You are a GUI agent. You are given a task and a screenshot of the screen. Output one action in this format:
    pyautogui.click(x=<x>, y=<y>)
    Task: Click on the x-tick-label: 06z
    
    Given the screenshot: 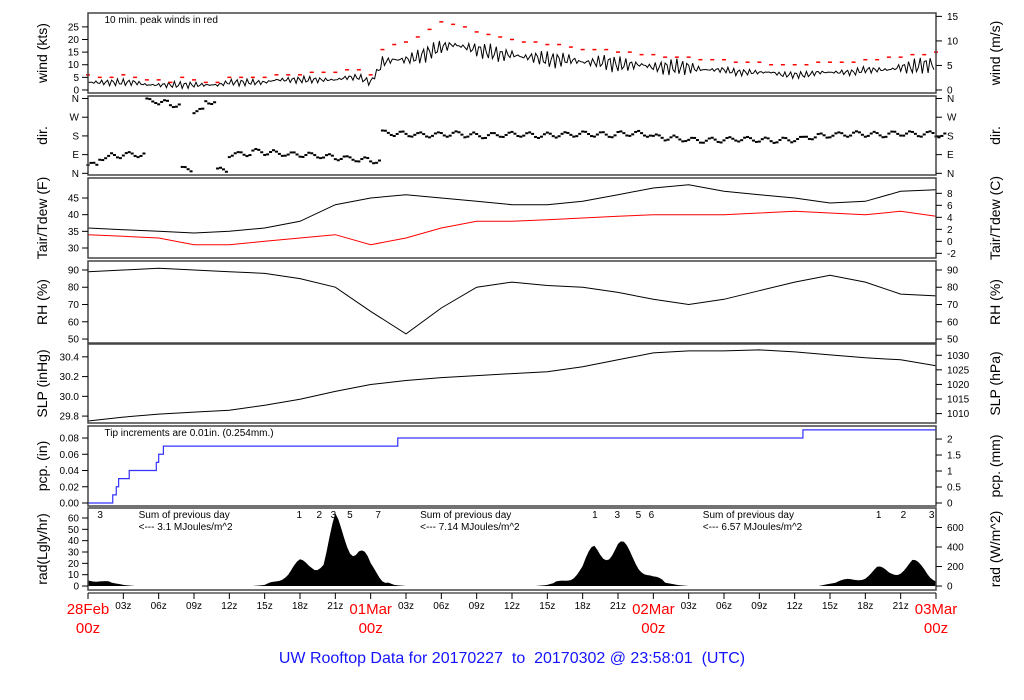 What is the action you would take?
    pyautogui.click(x=159, y=606)
    